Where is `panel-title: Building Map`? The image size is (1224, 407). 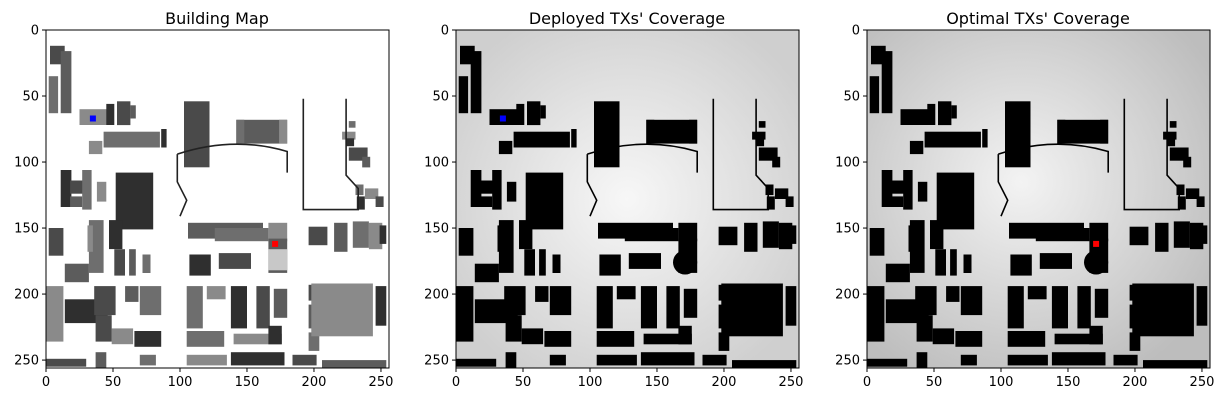 panel-title: Building Map is located at coordinates (217, 18).